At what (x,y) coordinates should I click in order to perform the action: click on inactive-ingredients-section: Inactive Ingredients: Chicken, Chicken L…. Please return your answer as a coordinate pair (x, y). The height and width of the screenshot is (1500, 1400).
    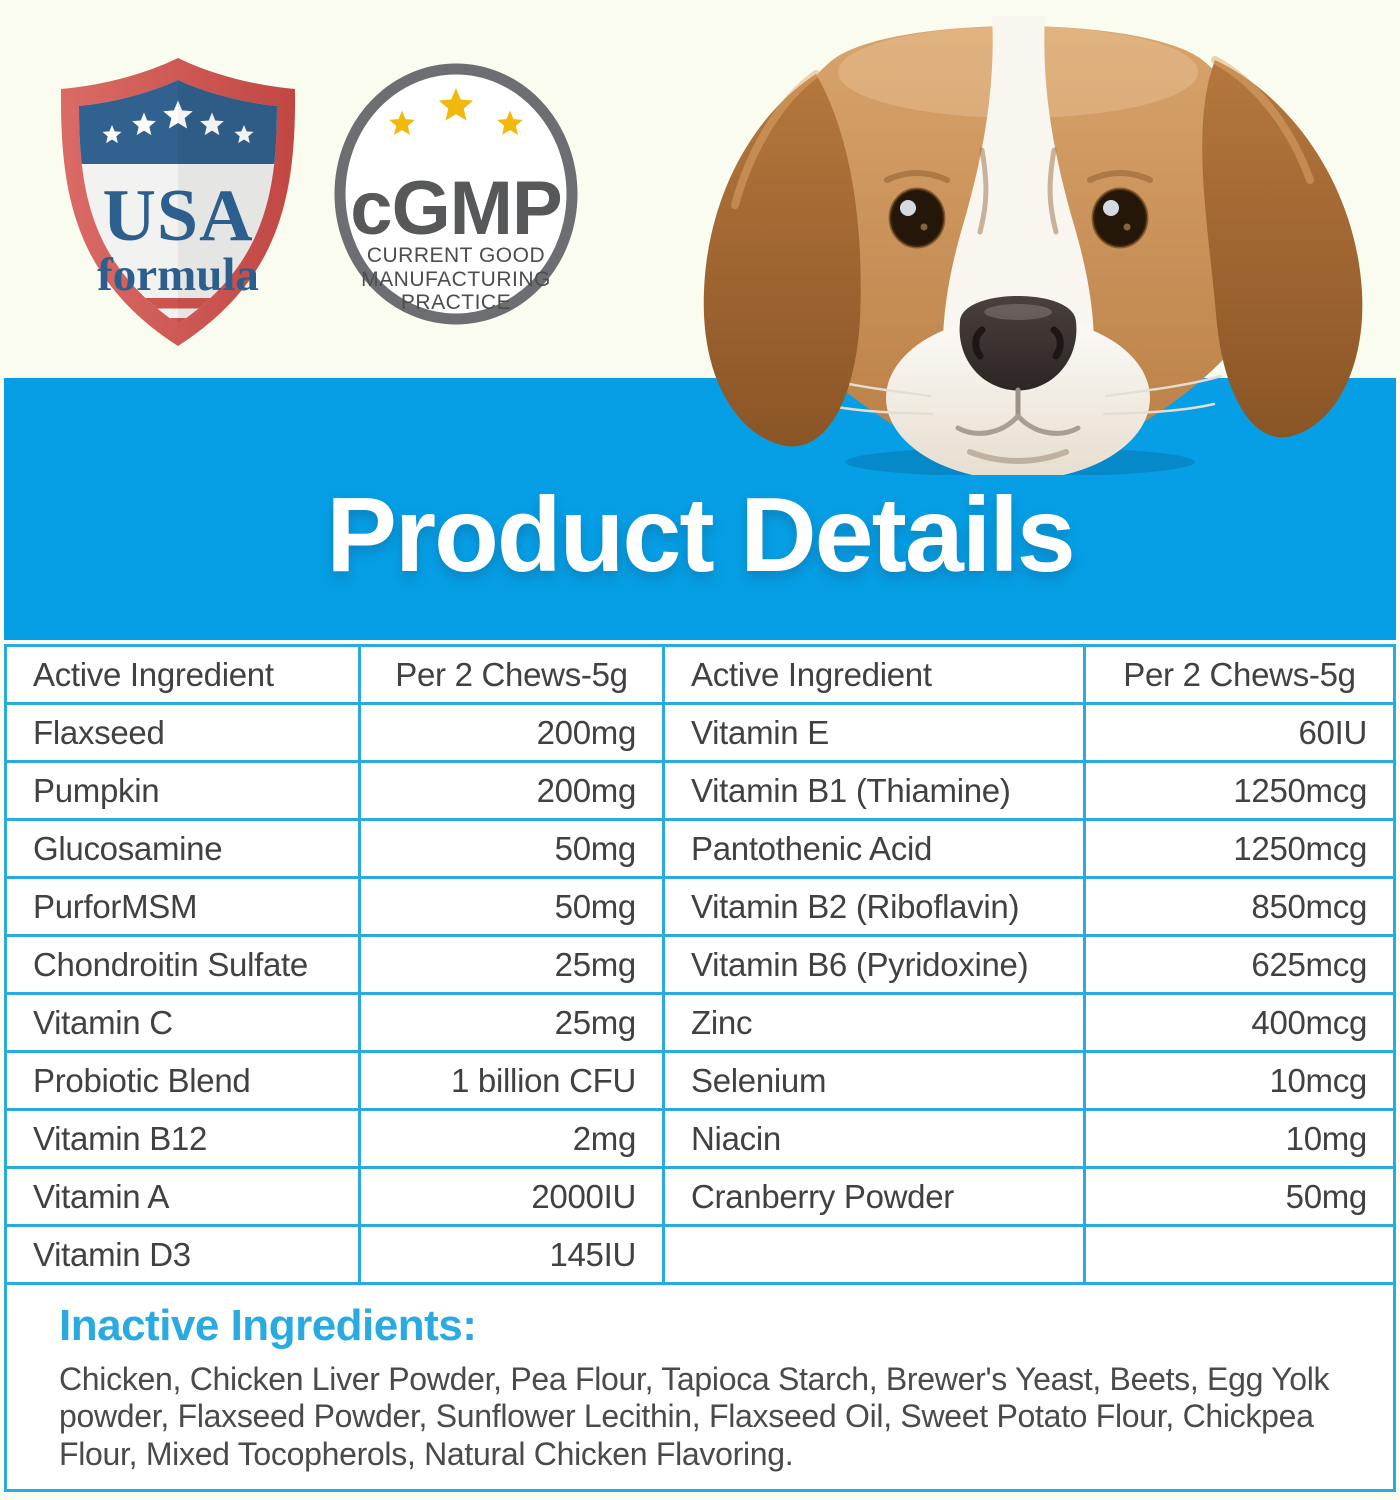
    Looking at the image, I should click on (700, 1379).